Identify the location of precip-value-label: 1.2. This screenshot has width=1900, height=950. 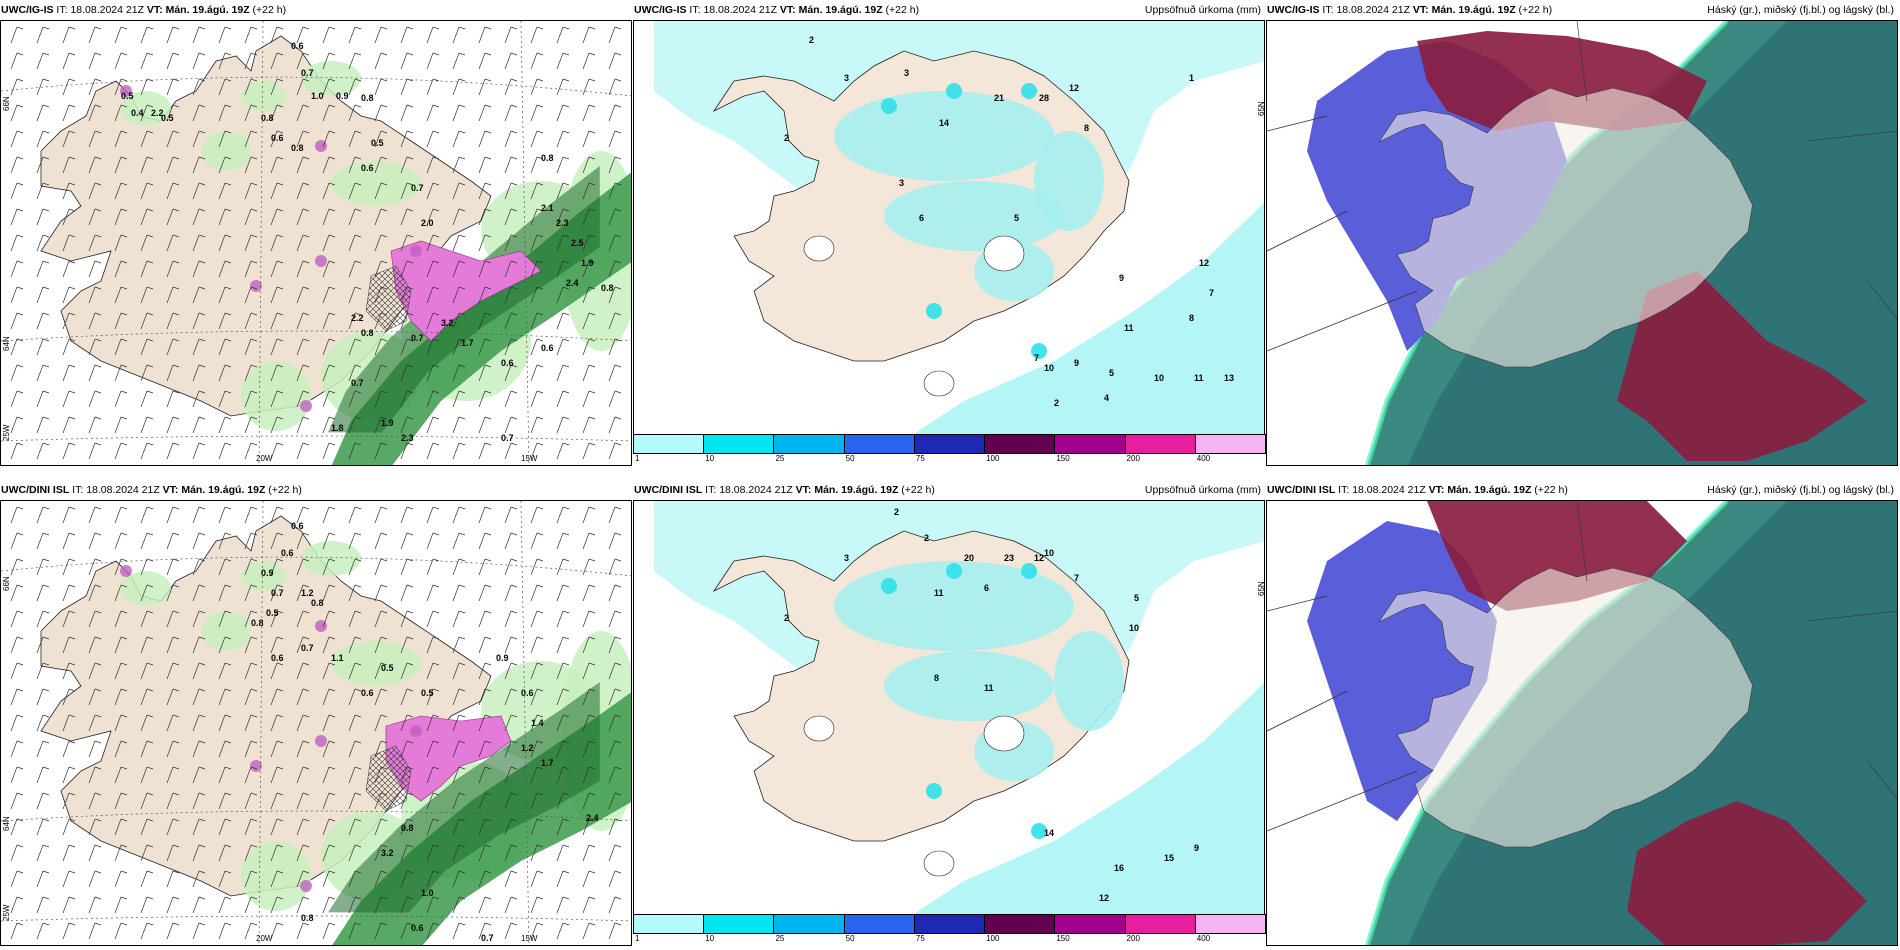
(307, 593).